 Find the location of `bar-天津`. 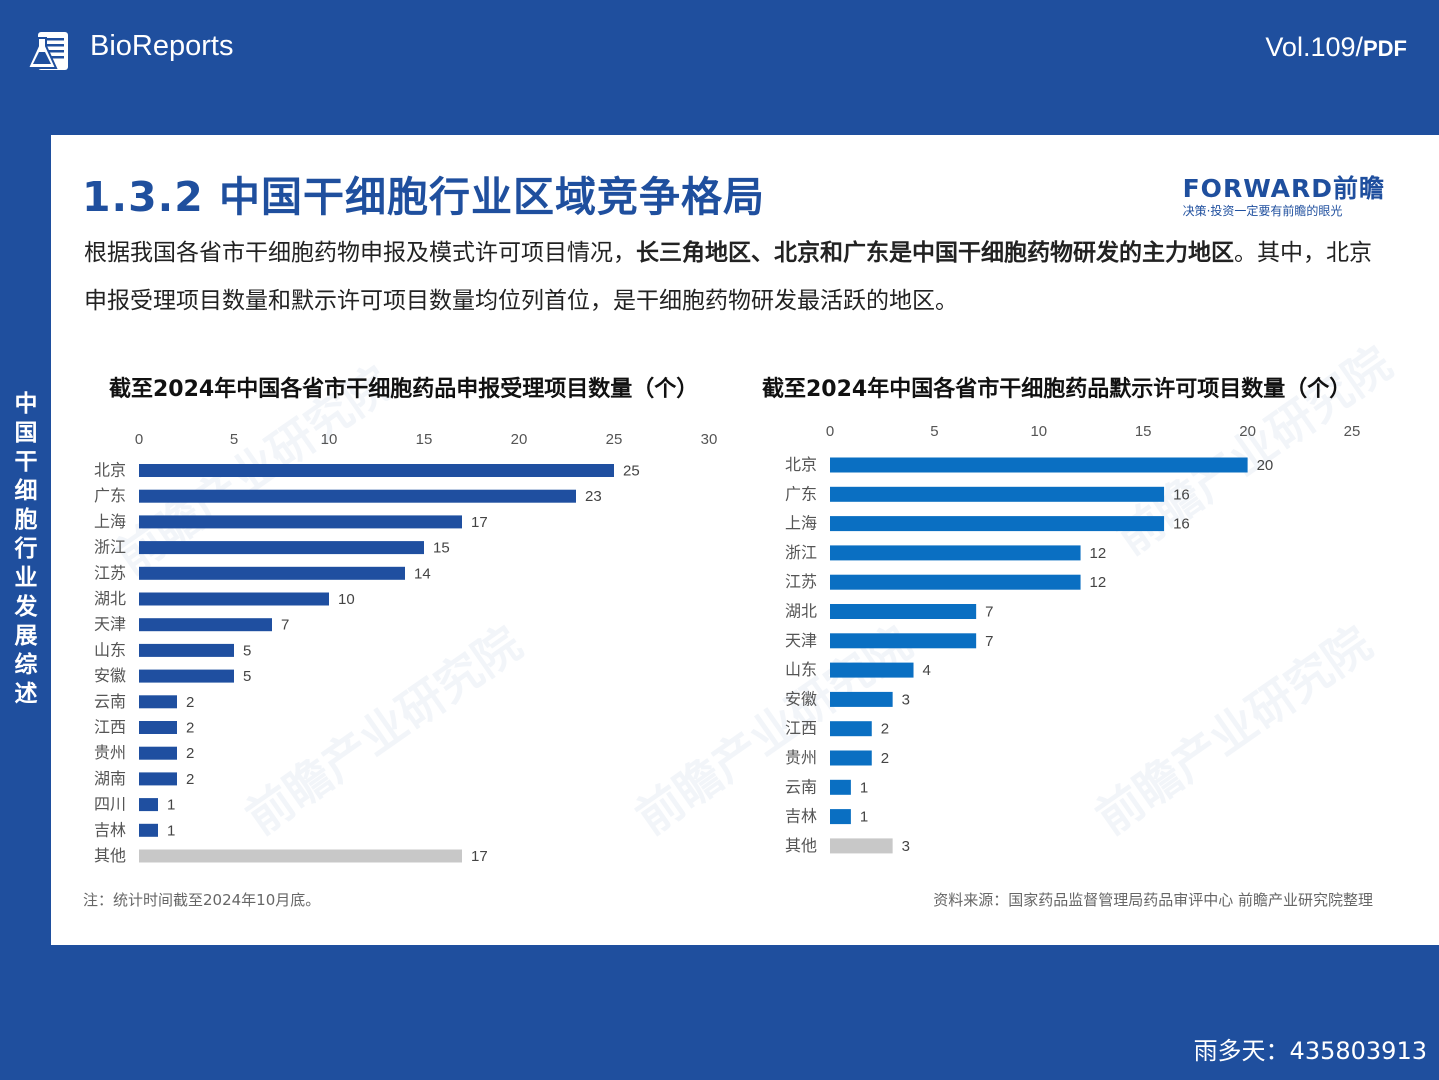

bar-天津 is located at coordinates (205, 625).